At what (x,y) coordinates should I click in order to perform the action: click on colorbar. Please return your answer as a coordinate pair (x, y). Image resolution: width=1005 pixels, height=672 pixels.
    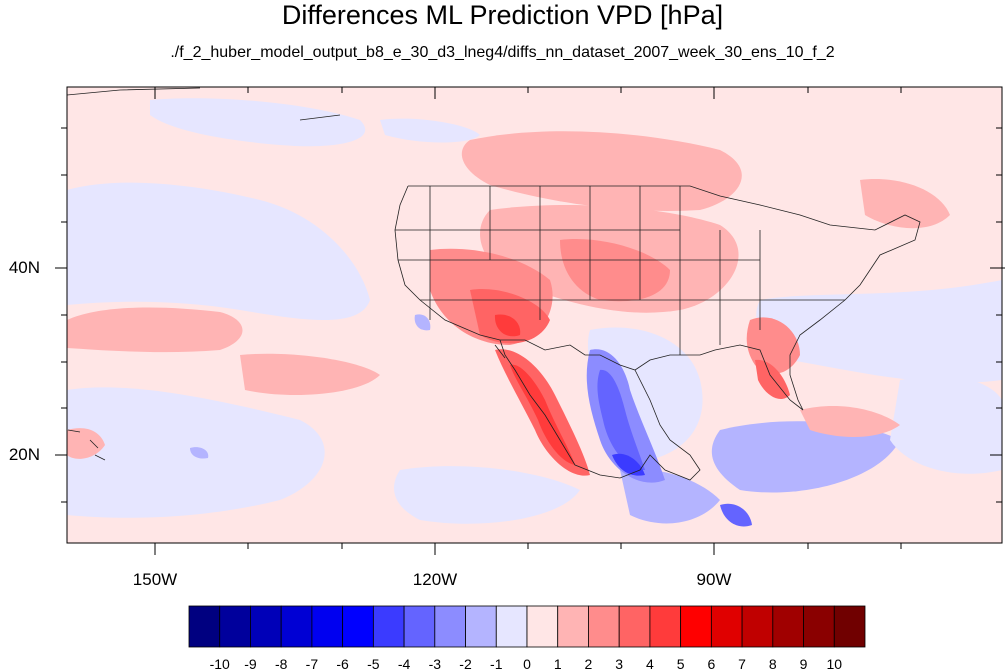
    Looking at the image, I should click on (527, 626).